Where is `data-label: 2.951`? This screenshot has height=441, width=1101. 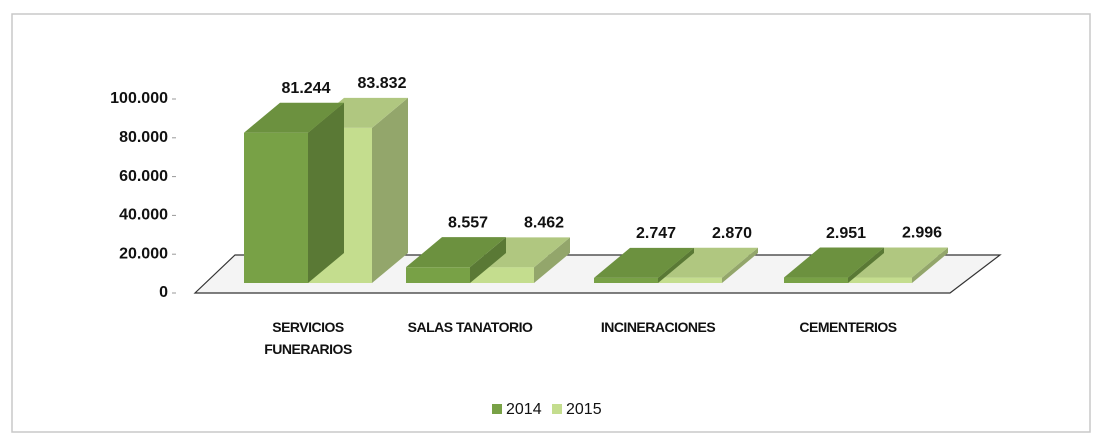 data-label: 2.951 is located at coordinates (846, 233).